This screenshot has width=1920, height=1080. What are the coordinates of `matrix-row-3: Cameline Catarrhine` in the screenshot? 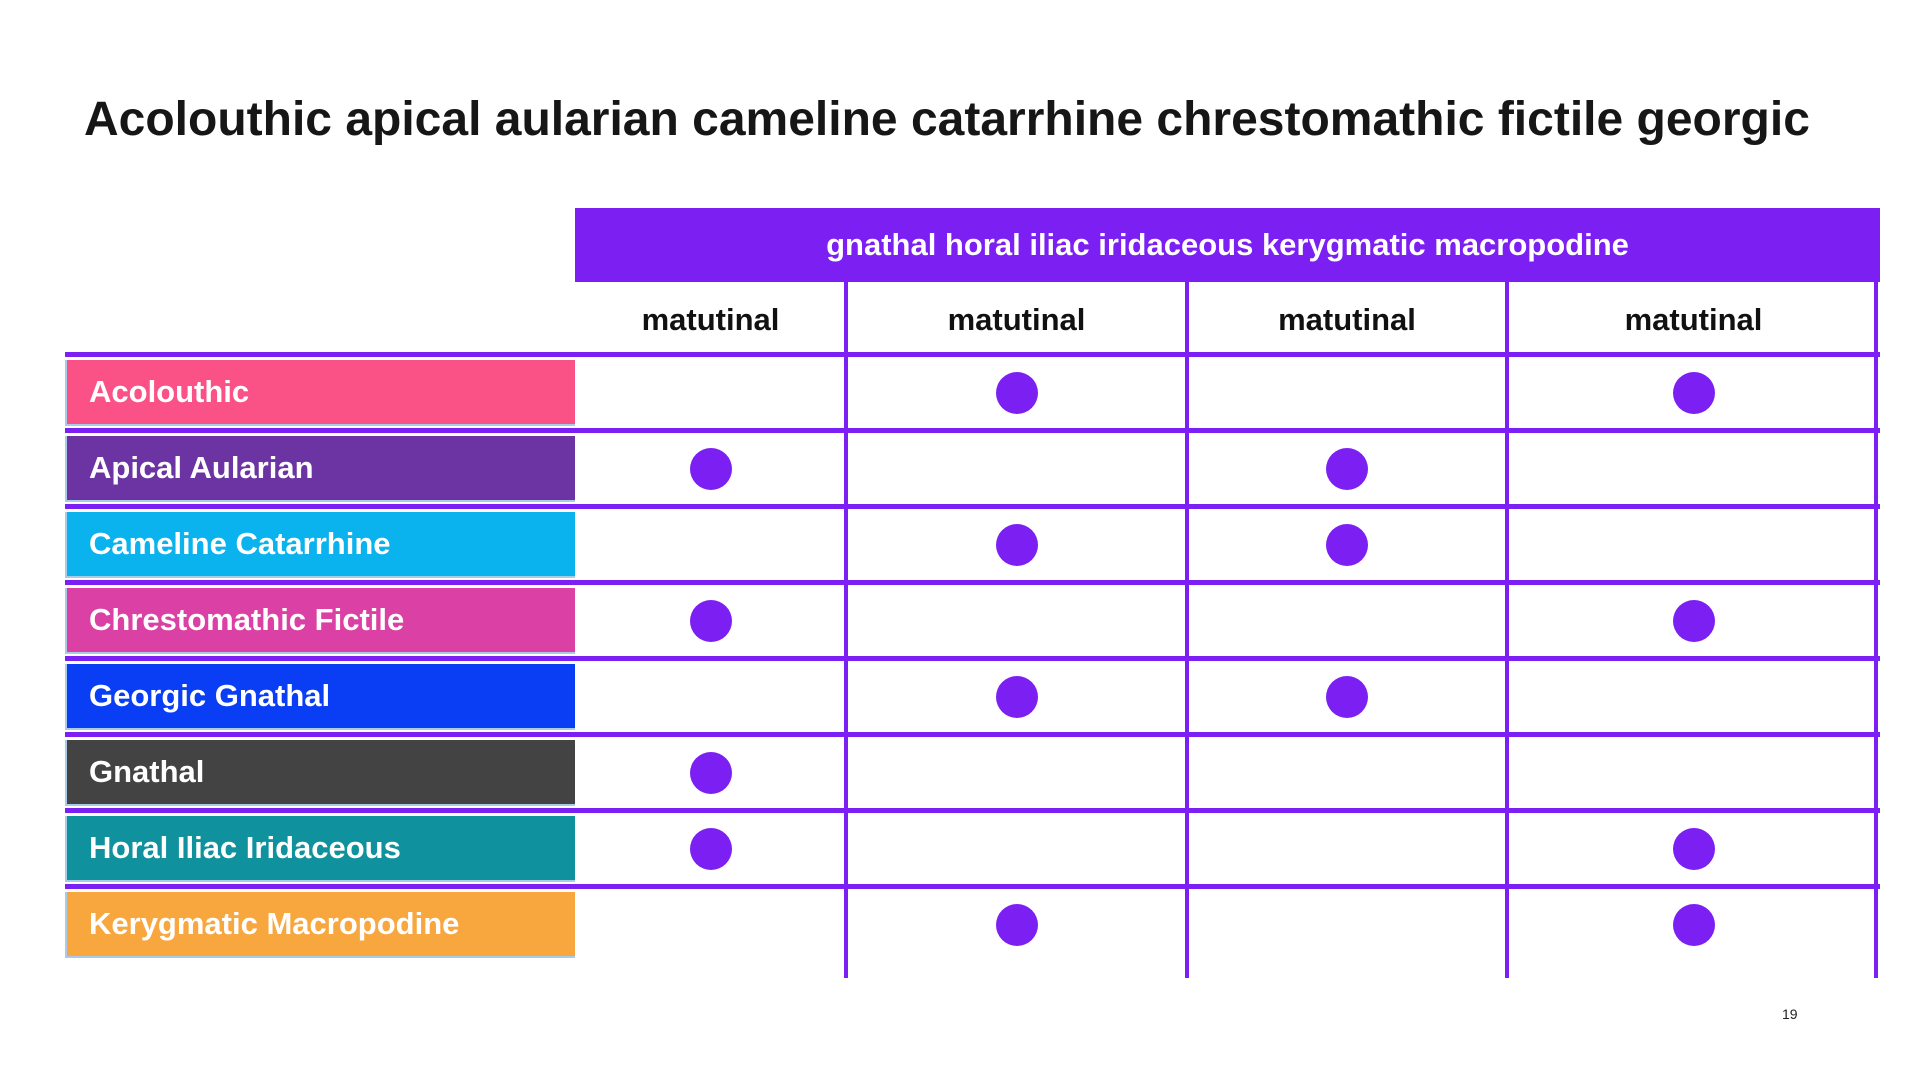 It's located at (972, 542).